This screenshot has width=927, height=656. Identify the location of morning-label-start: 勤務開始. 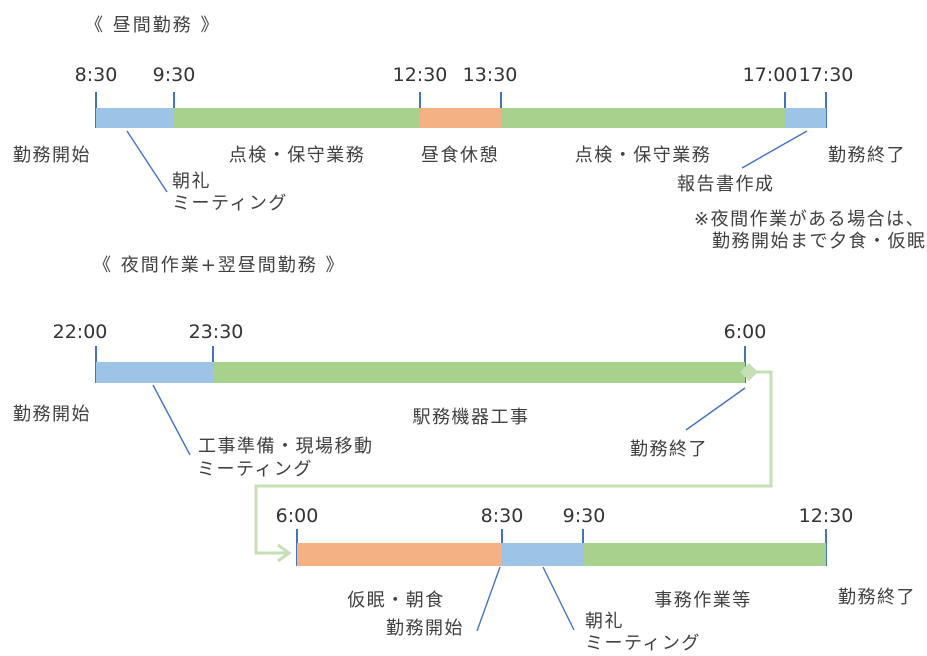
(425, 628).